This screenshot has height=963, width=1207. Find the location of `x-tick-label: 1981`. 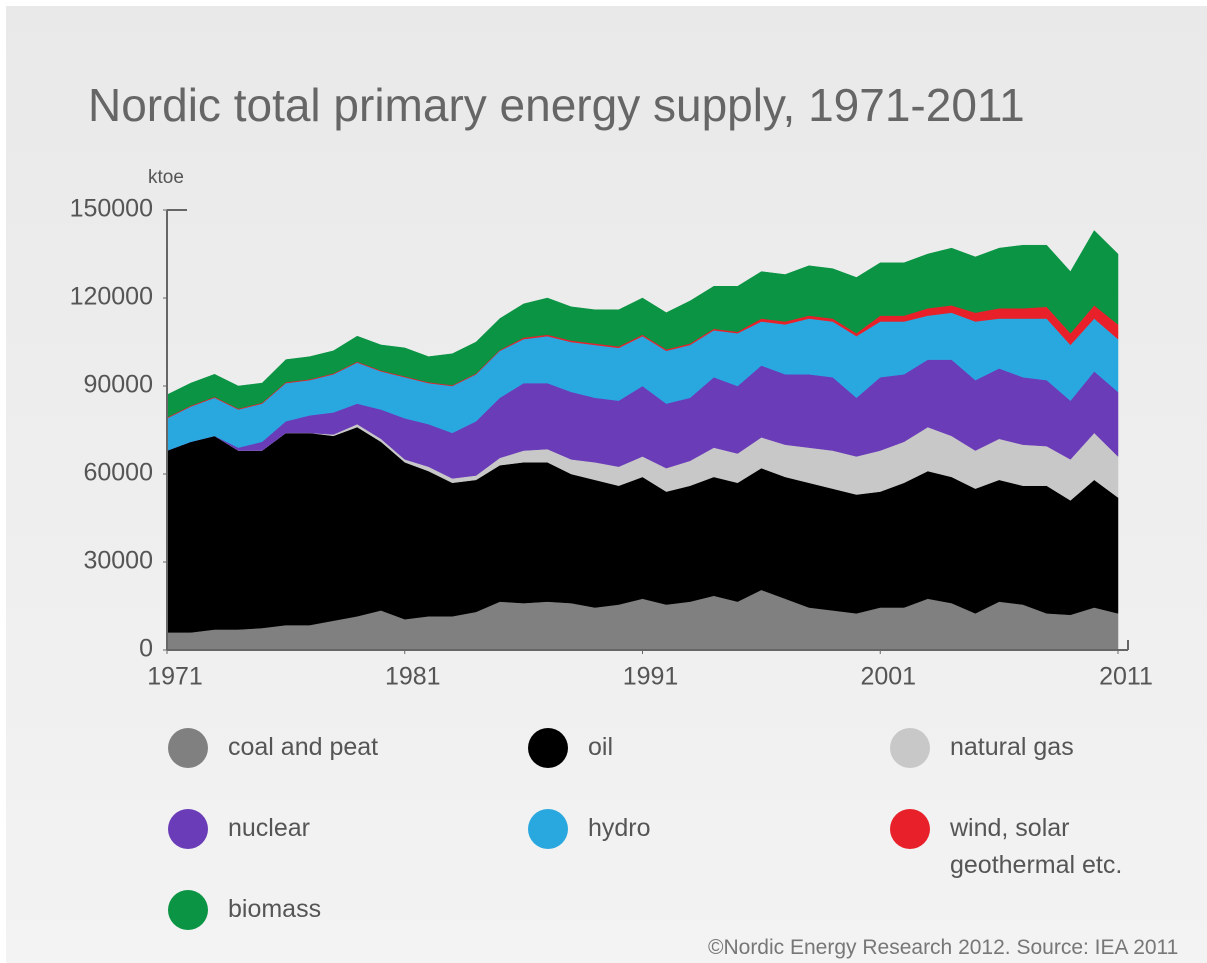

x-tick-label: 1981 is located at coordinates (413, 677).